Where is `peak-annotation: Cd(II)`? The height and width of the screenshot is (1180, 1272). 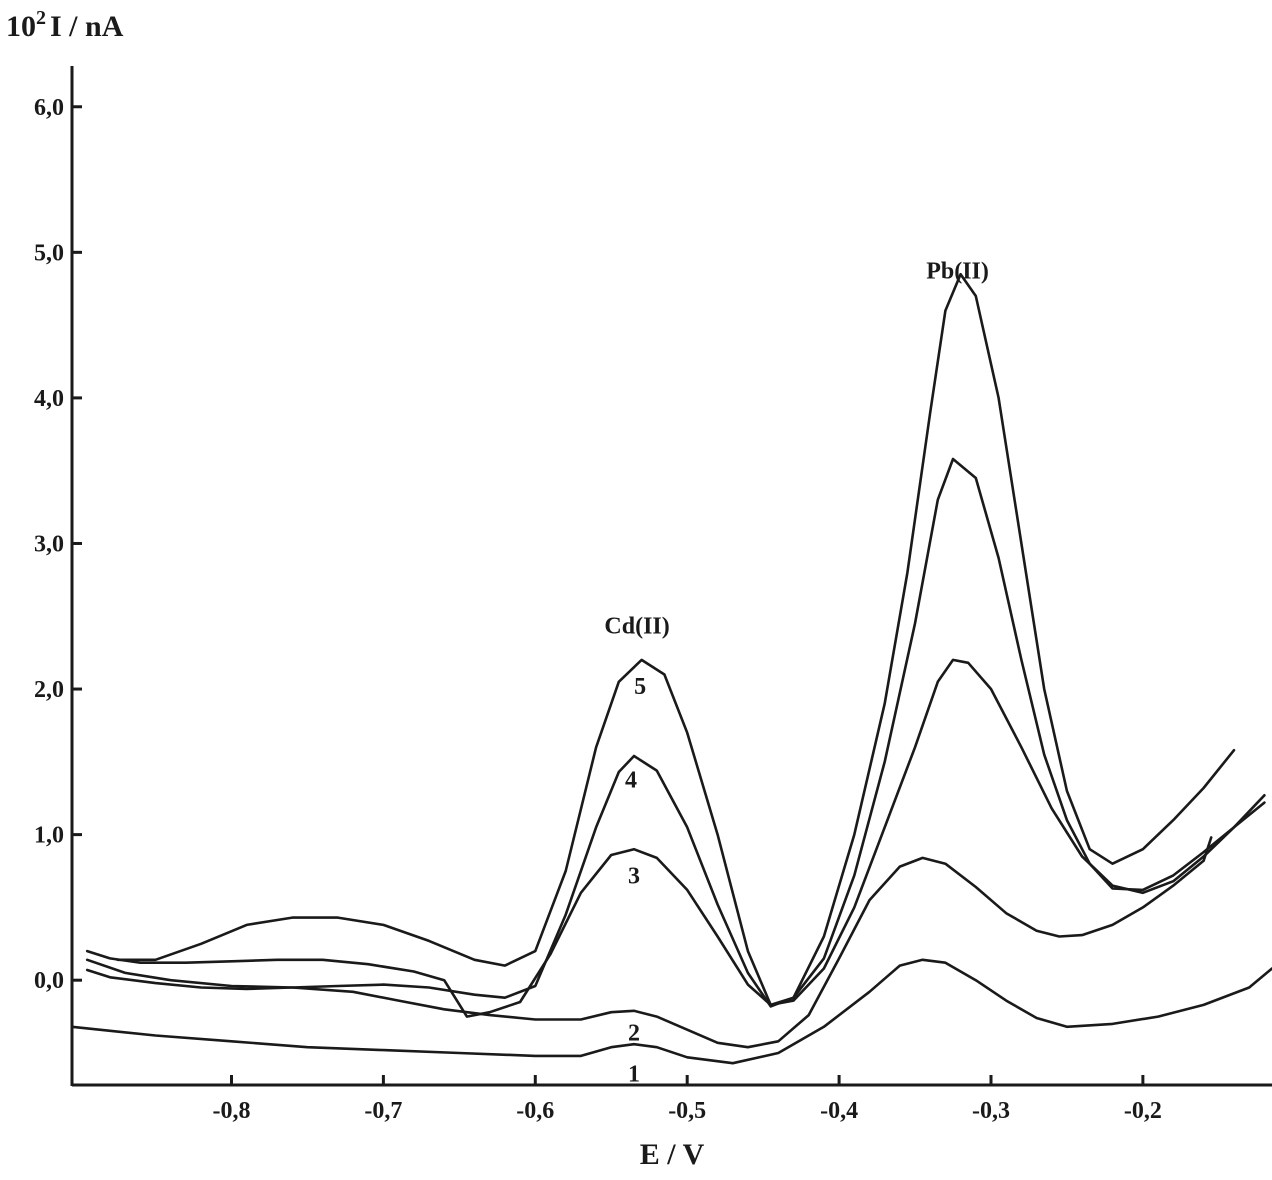 peak-annotation: Cd(II) is located at coordinates (636, 627).